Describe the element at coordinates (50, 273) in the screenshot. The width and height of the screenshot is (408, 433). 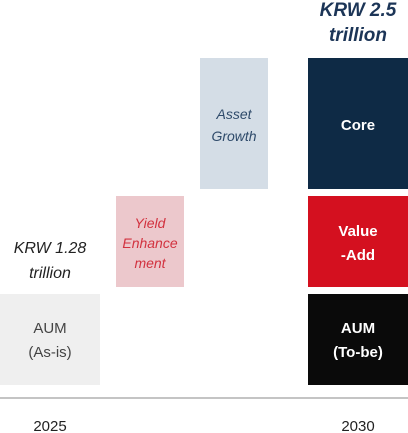
I see `label-start-total-krw-1-28-trillion-line-2: trillion` at that location.